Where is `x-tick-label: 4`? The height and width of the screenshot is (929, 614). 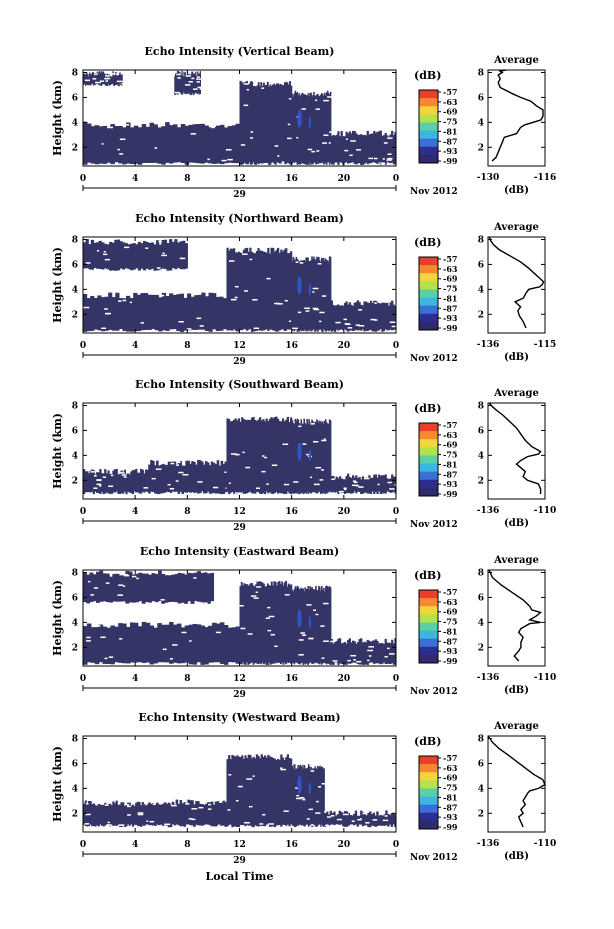
x-tick-label: 4 is located at coordinates (135, 346).